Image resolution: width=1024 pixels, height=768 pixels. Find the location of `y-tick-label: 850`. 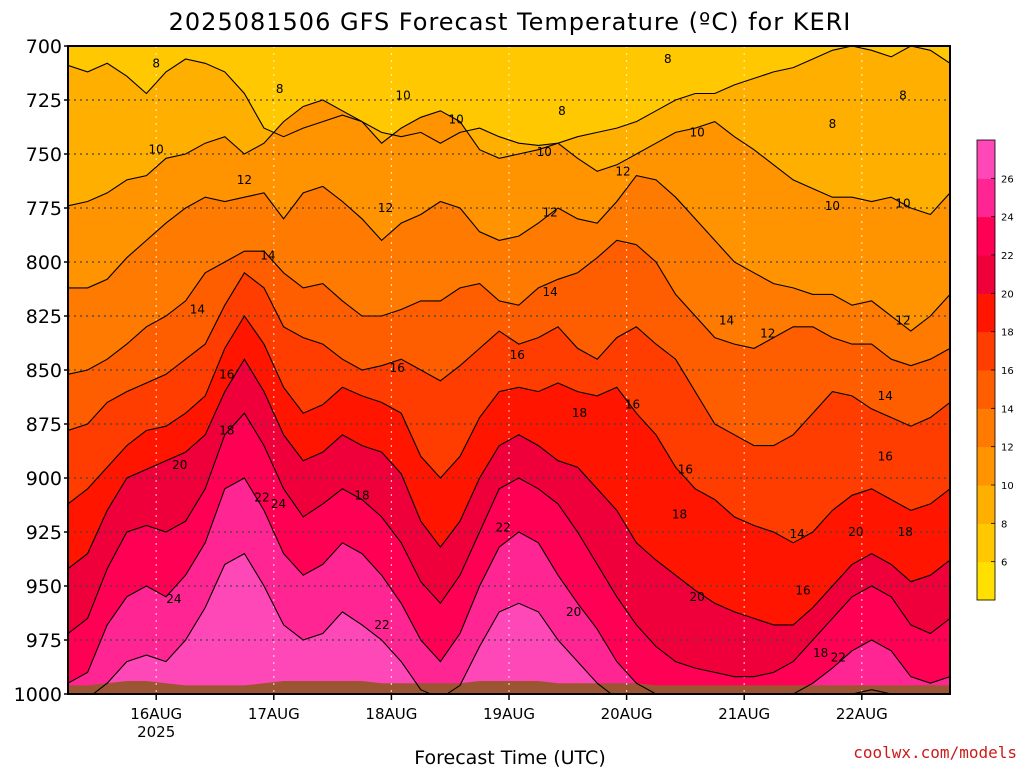

y-tick-label: 850 is located at coordinates (44, 371).